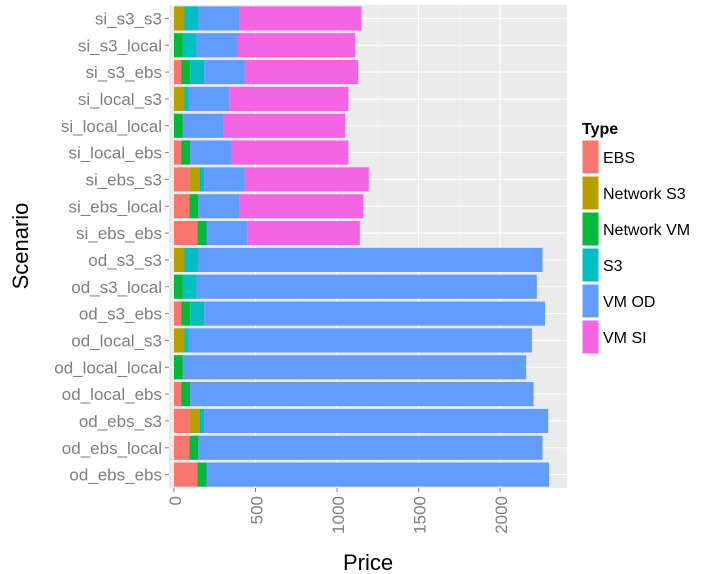 The height and width of the screenshot is (574, 710). I want to click on y-tick-label: si_local_local, so click(111, 126).